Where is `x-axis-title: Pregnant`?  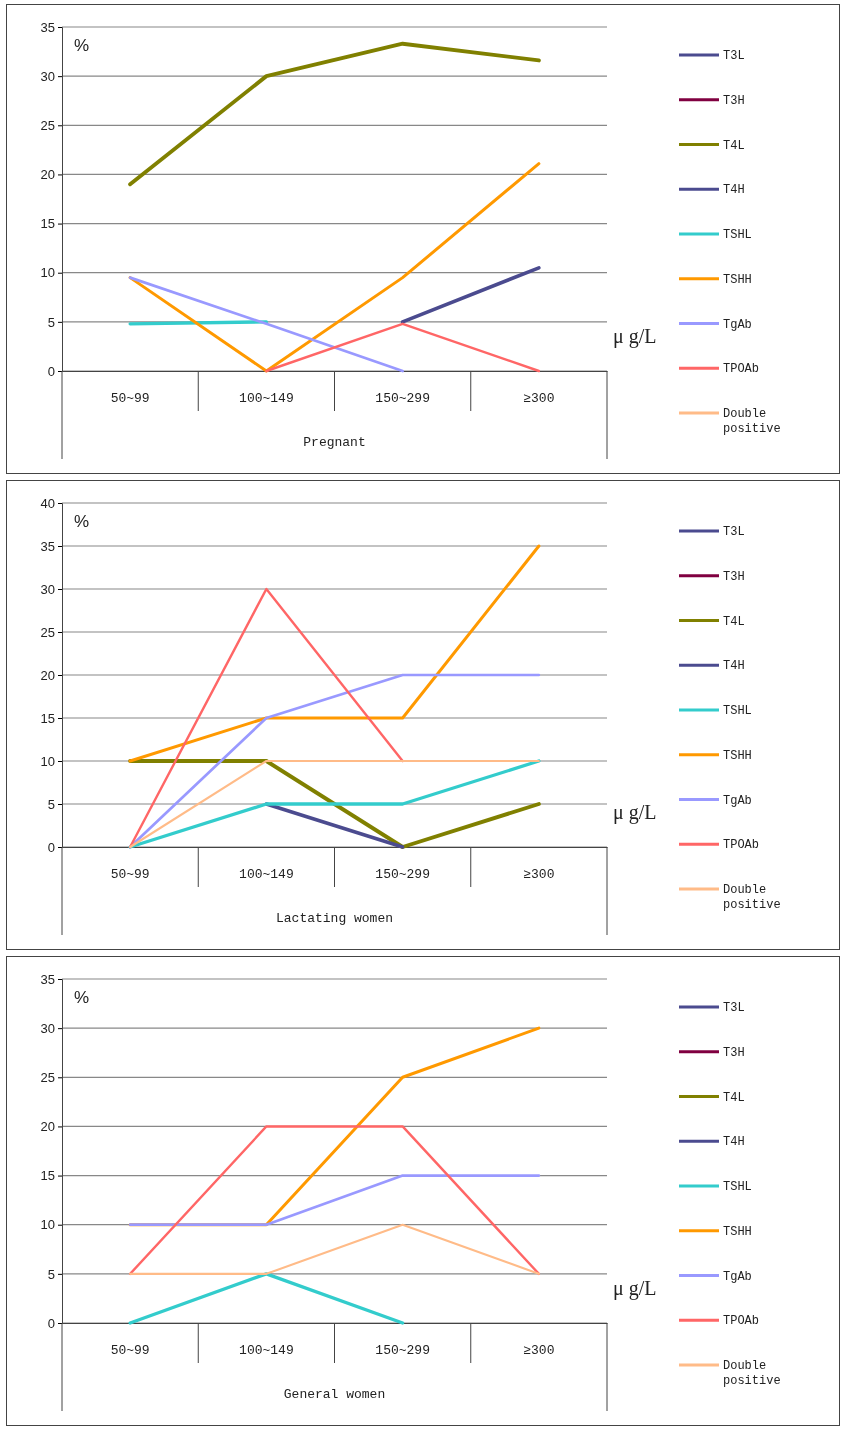 x-axis-title: Pregnant is located at coordinates (334, 442).